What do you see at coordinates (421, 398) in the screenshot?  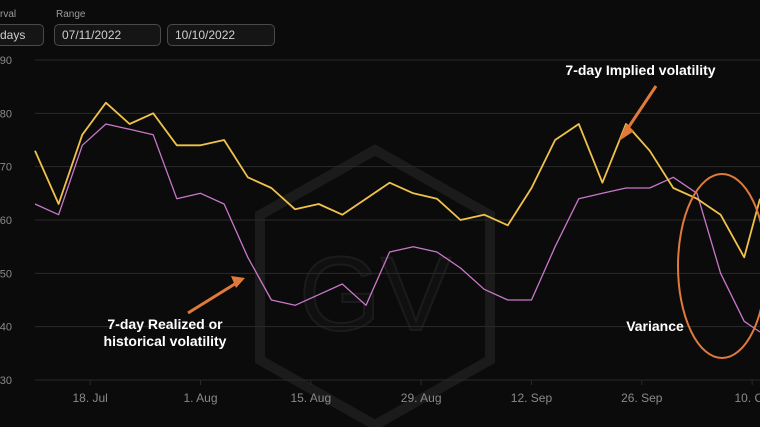 I see `x-tick-label: 29. Aug` at bounding box center [421, 398].